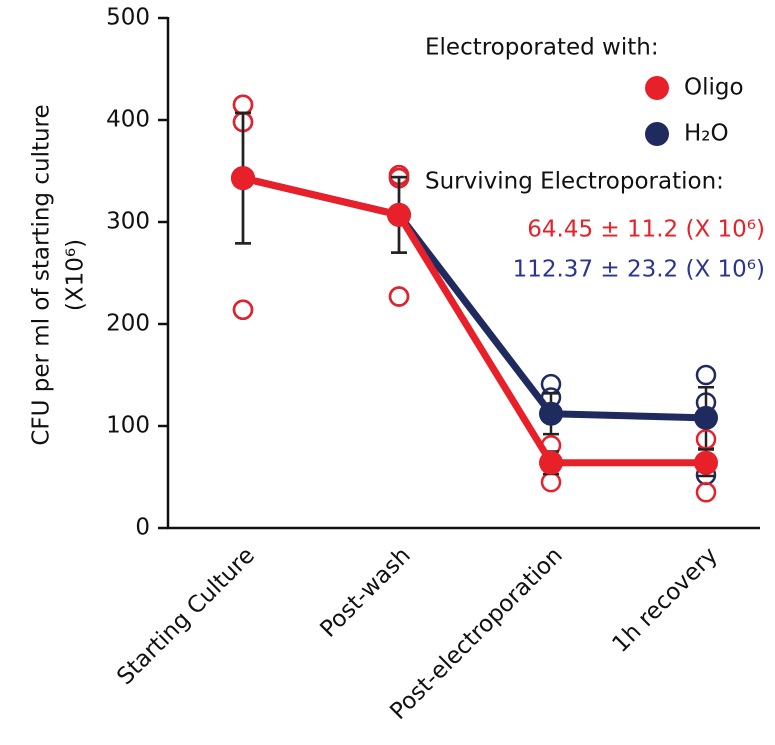 This screenshot has height=745, width=775. Describe the element at coordinates (714, 88) in the screenshot. I see `legend-label: Oligo` at that location.